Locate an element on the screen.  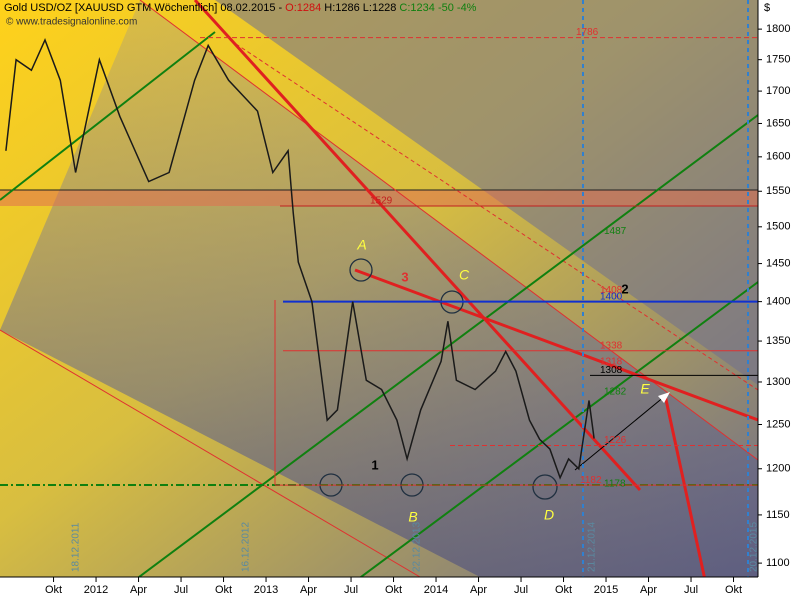
date-label: 20.12.2015 is located at coordinates (754, 547).